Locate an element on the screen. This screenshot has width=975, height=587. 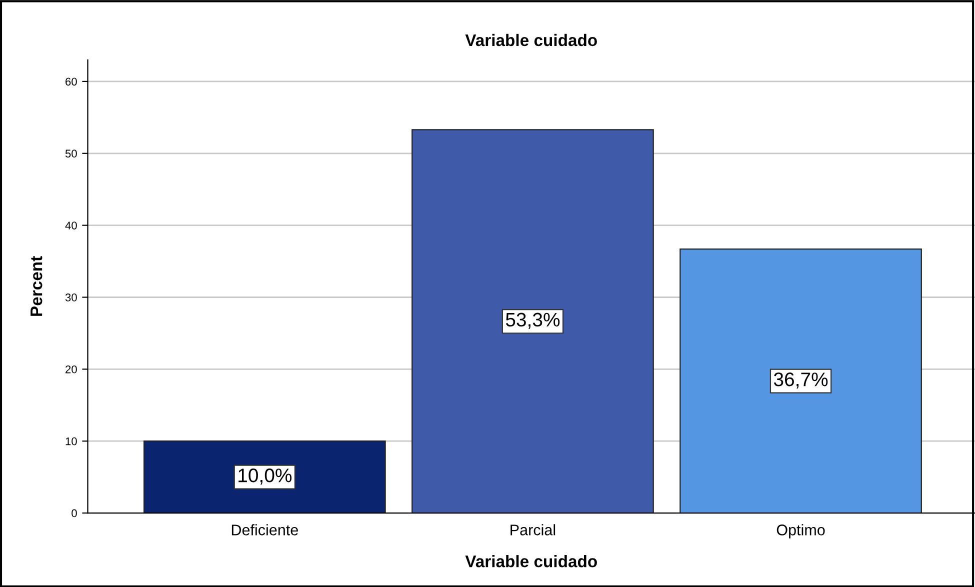
chart-title: Variable cuidado is located at coordinates (531, 40).